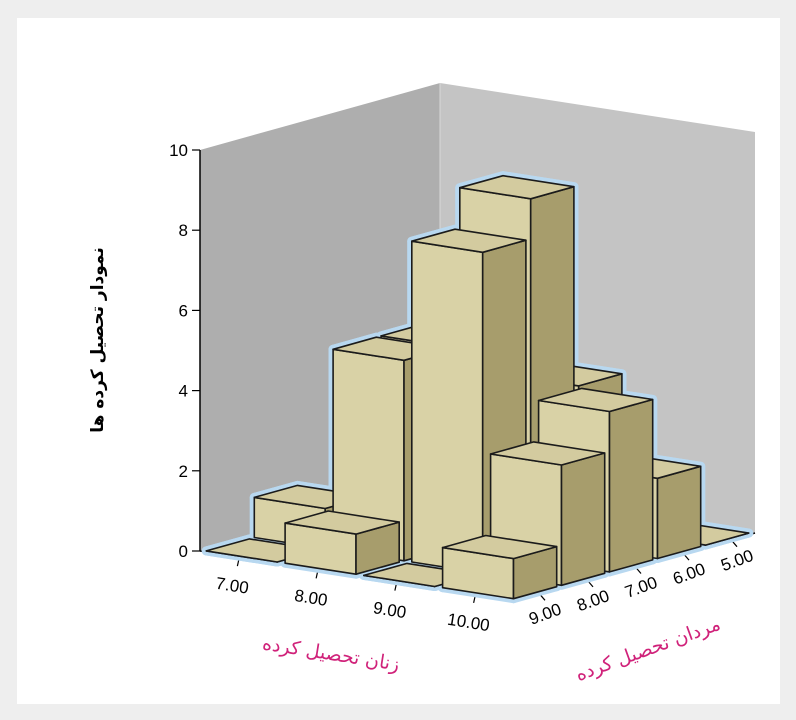 The width and height of the screenshot is (796, 720). What do you see at coordinates (331, 653) in the screenshot?
I see `x-axis-title: زنان تحصیل کرده` at bounding box center [331, 653].